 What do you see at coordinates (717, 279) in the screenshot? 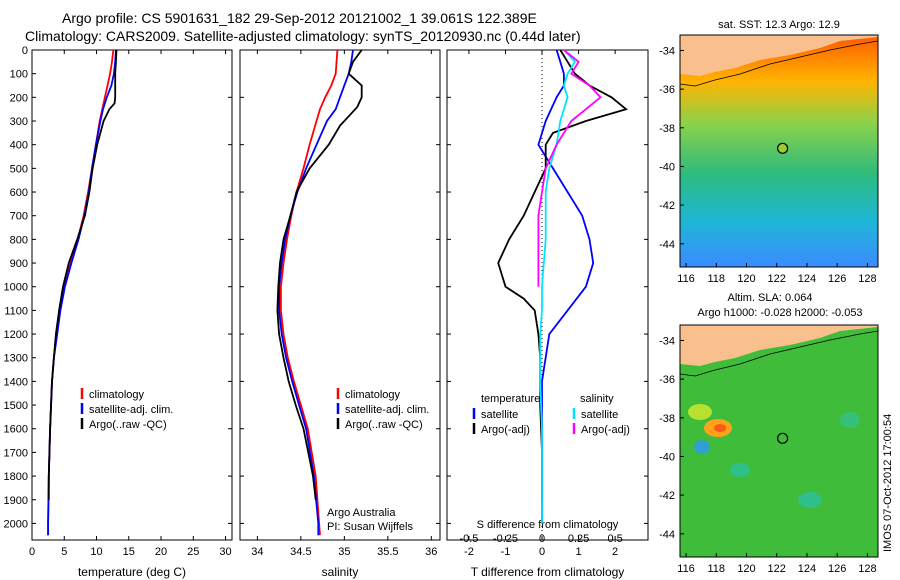
I see `x-tick-label: 118` at bounding box center [717, 279].